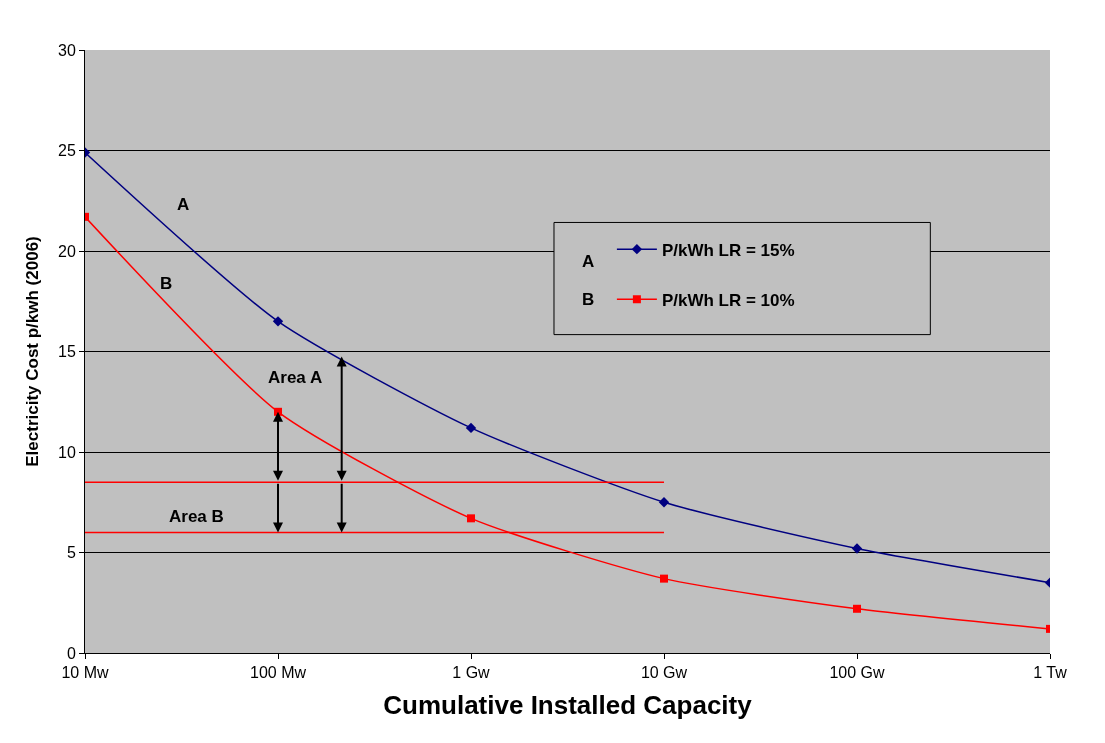 The image size is (1105, 743). I want to click on x-tick-label: 100 Gw, so click(857, 673).